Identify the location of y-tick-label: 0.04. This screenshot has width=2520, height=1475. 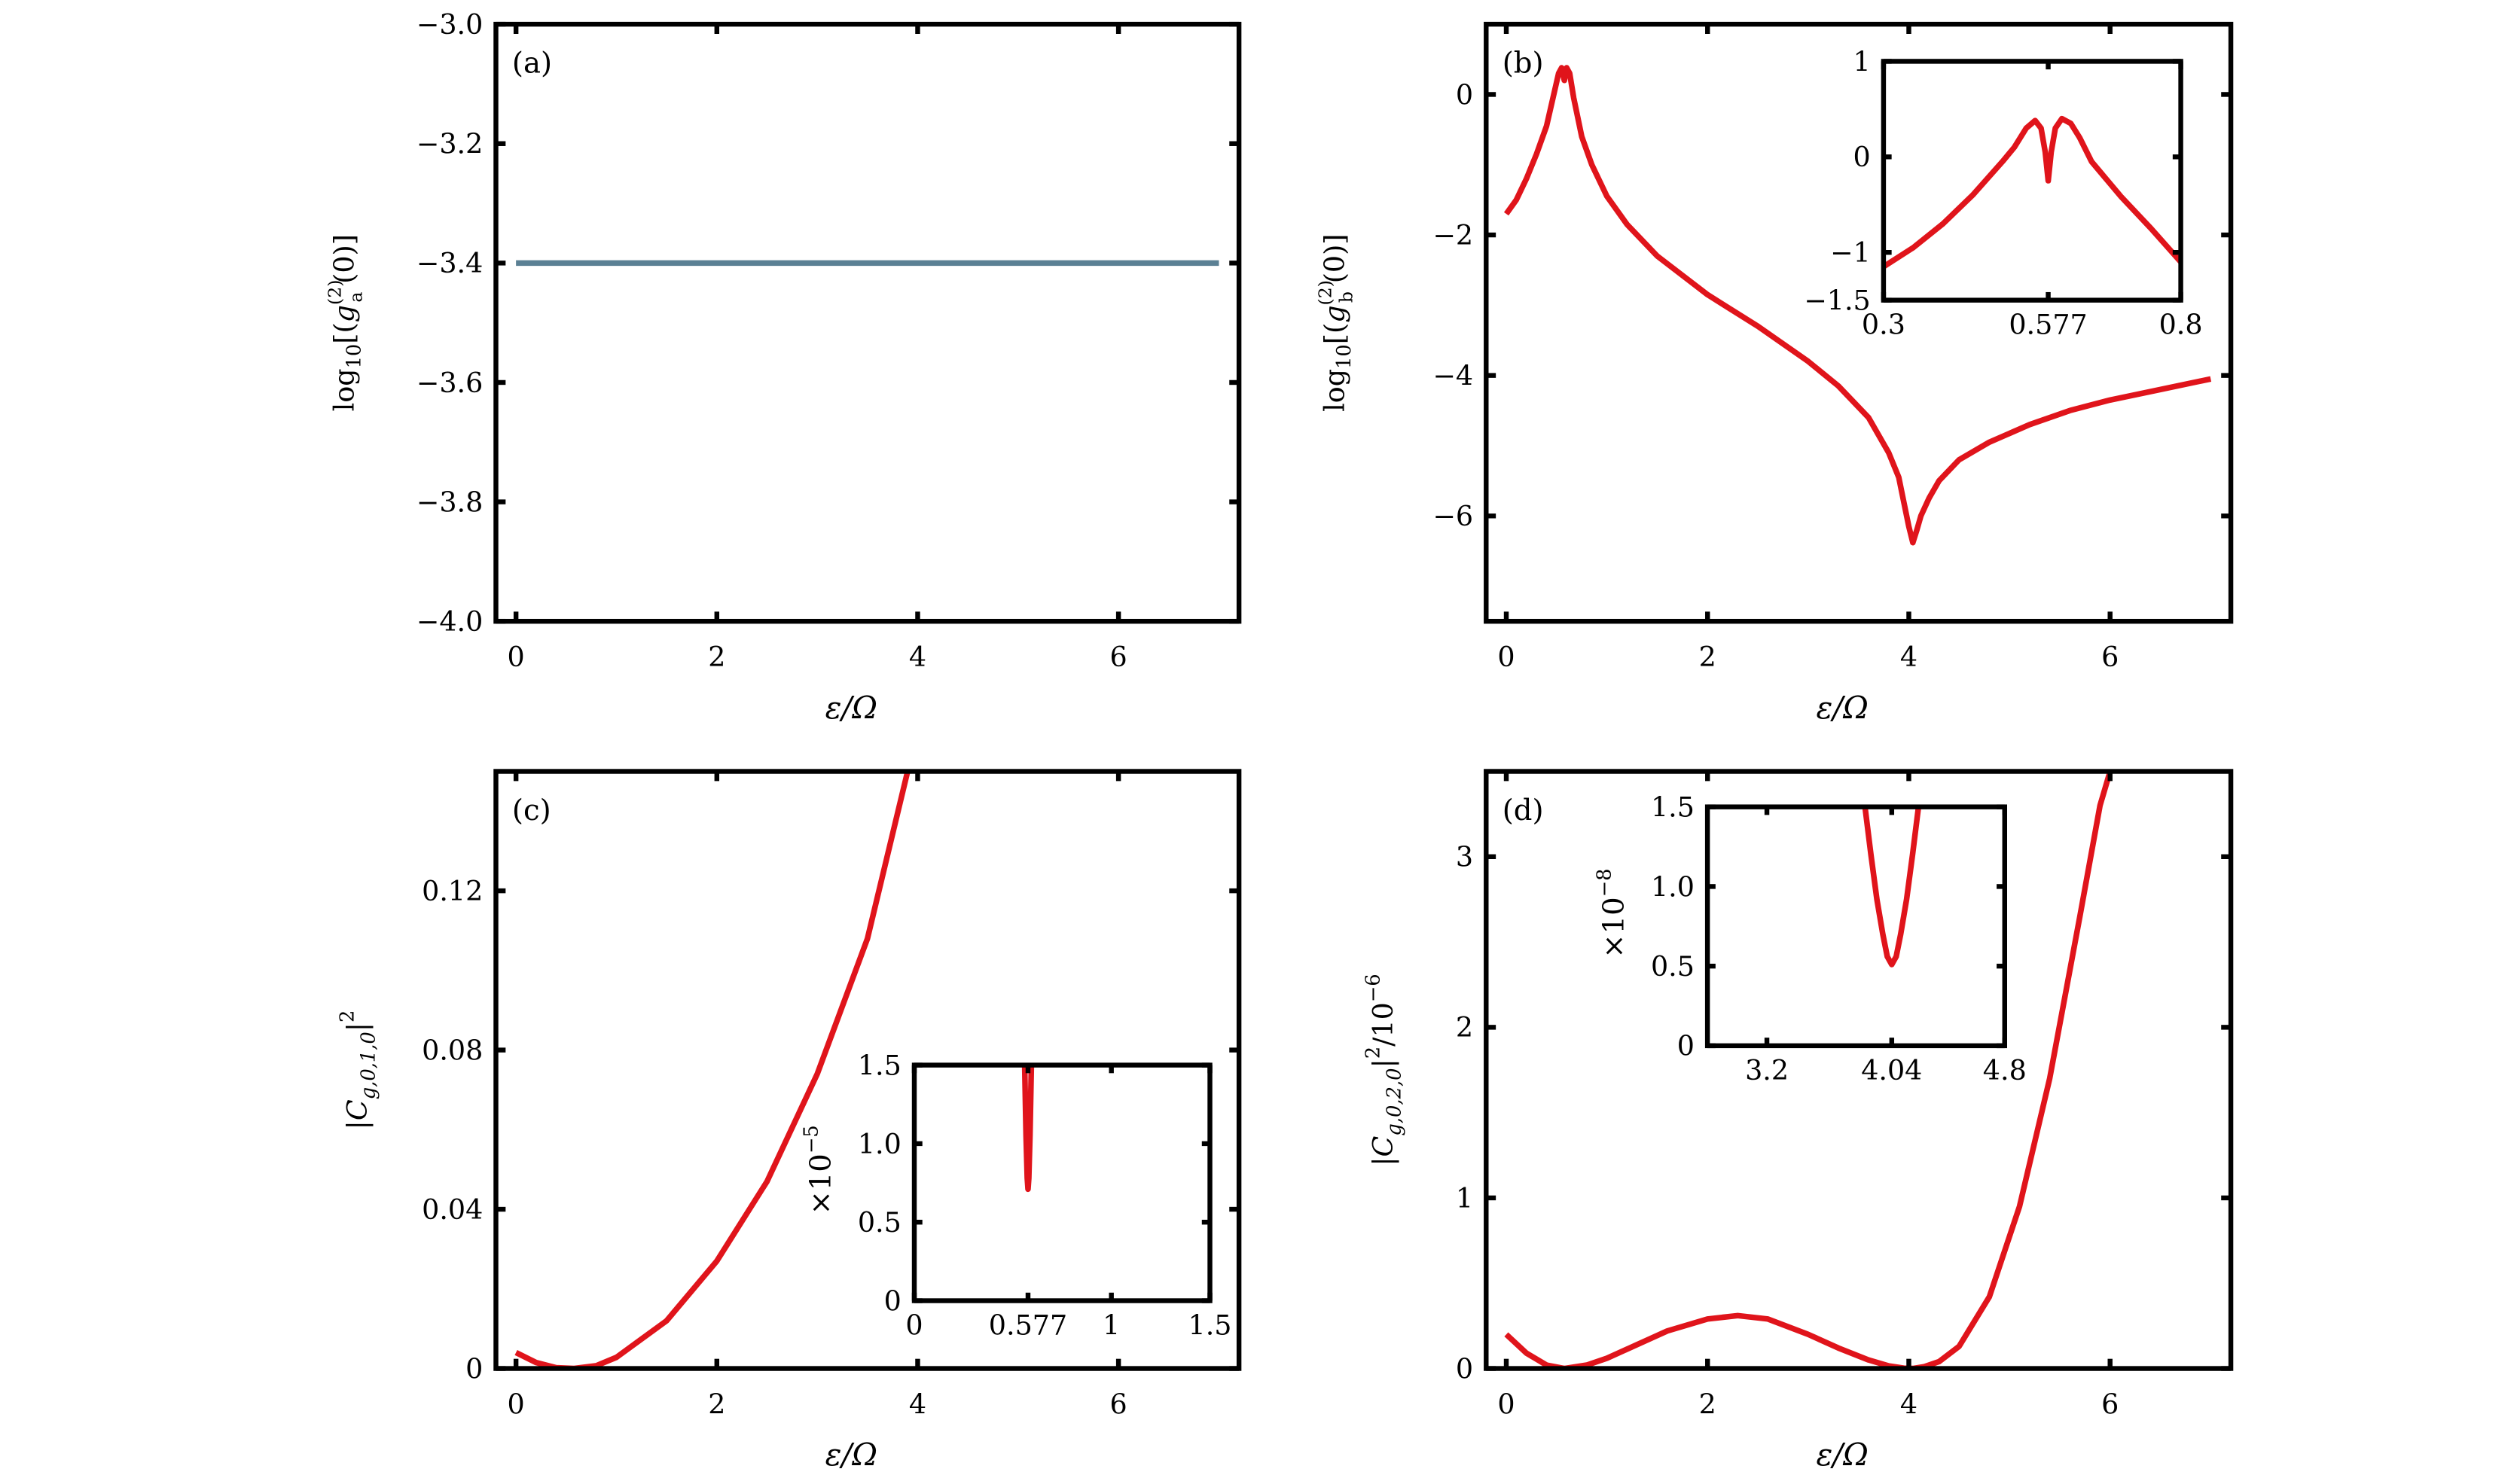
(452, 1209).